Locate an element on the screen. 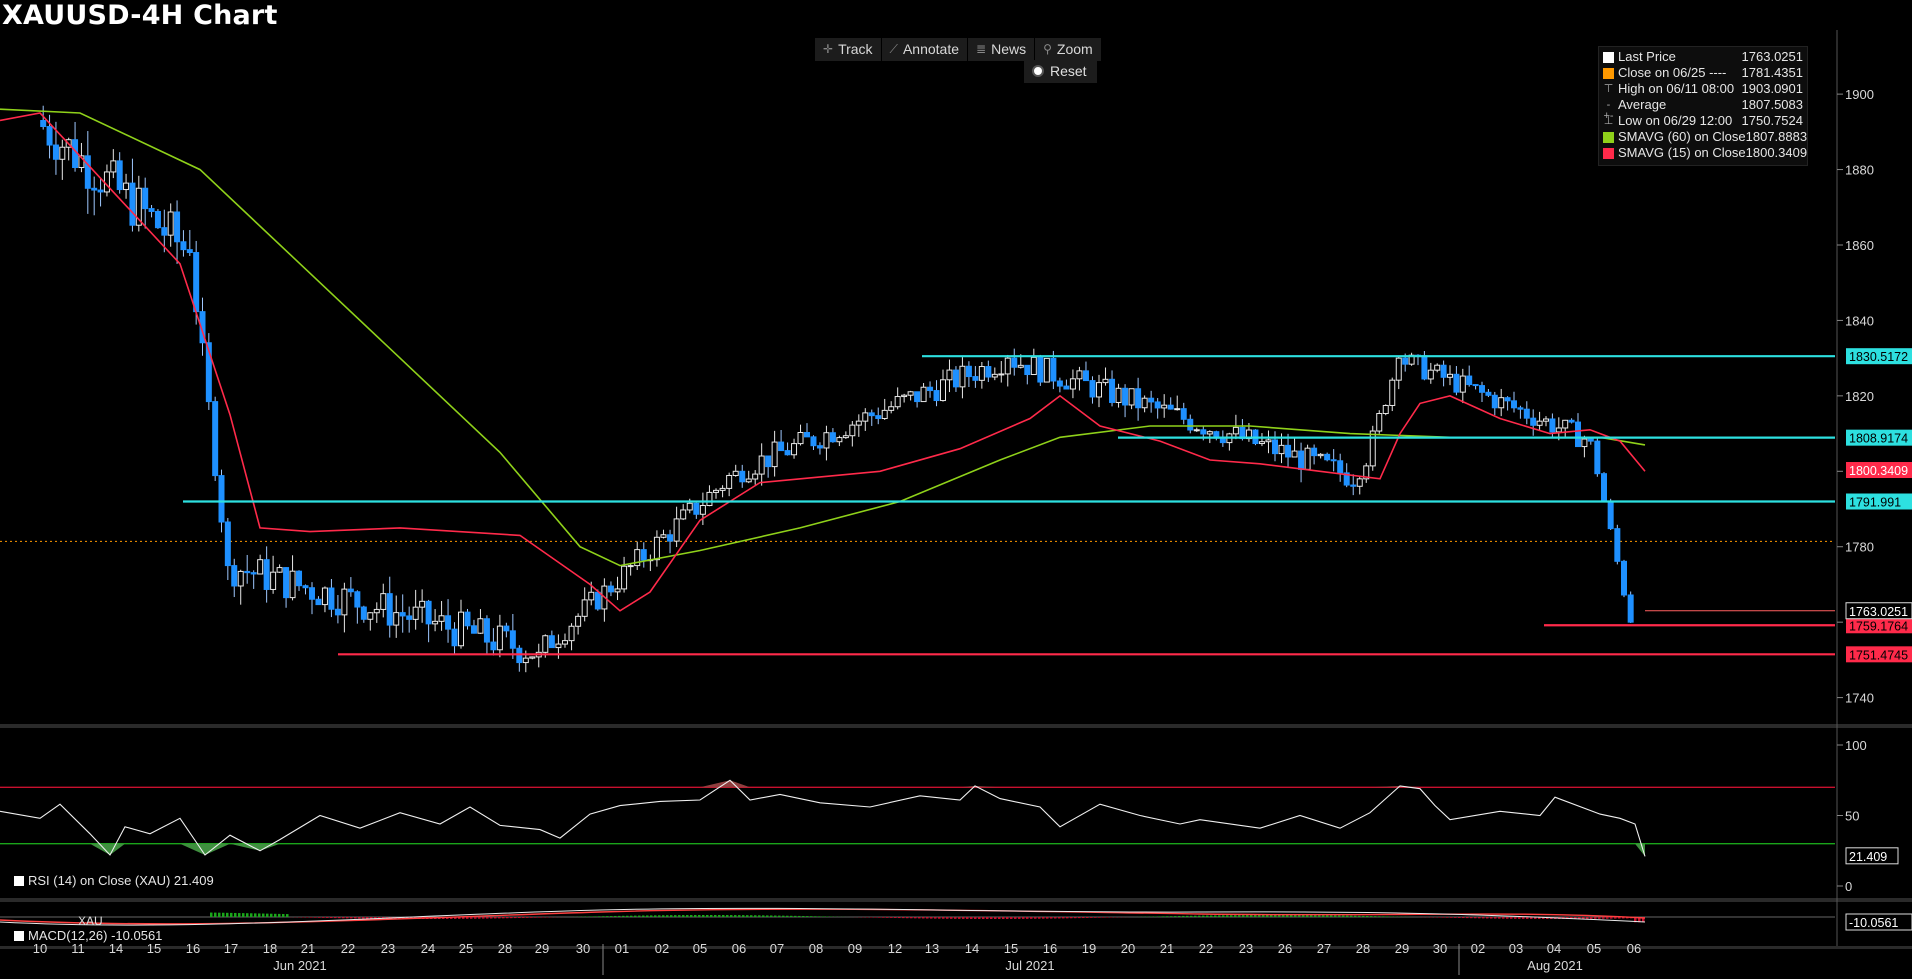  news-icon: ≣ is located at coordinates (981, 49).